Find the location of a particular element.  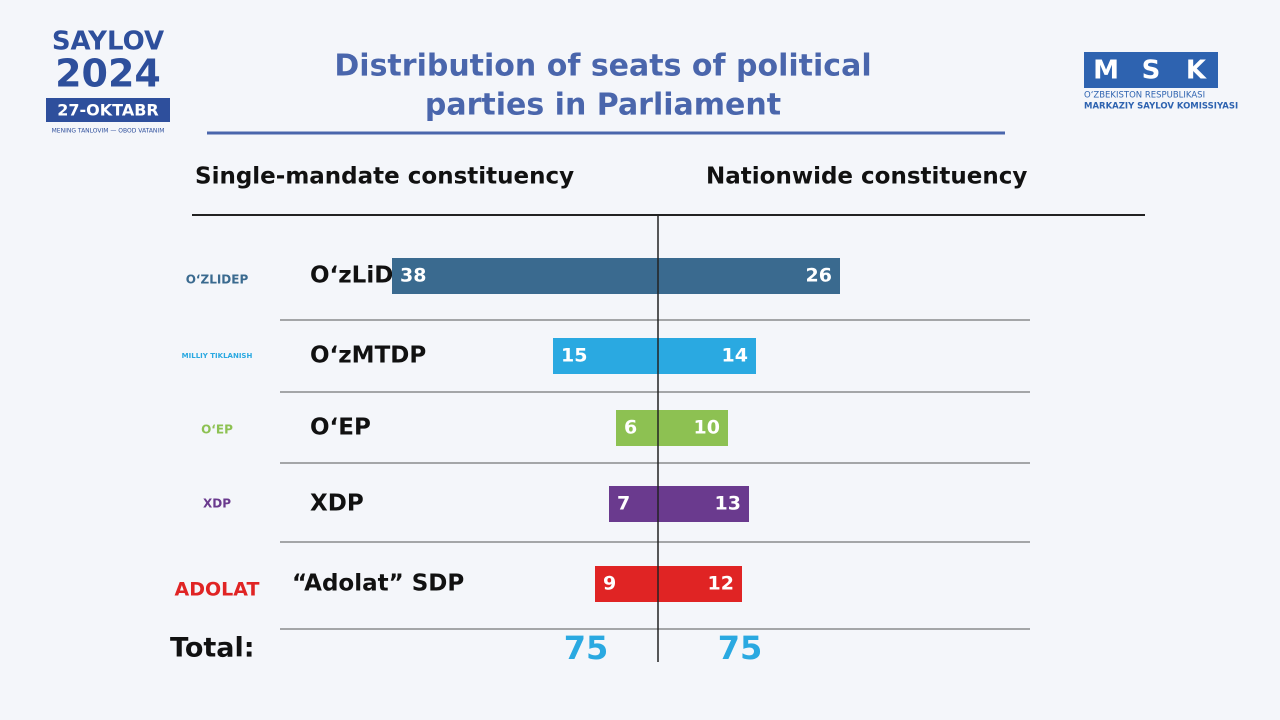

series-heading: Single-mandate constituency is located at coordinates (384, 177).